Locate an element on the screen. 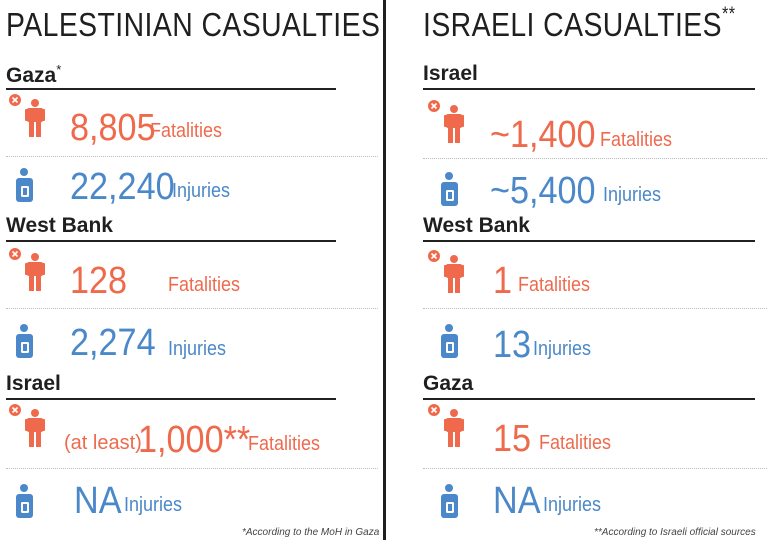 This screenshot has width=767, height=540. israel-fatalities-prefix: (at least) is located at coordinates (103, 443).